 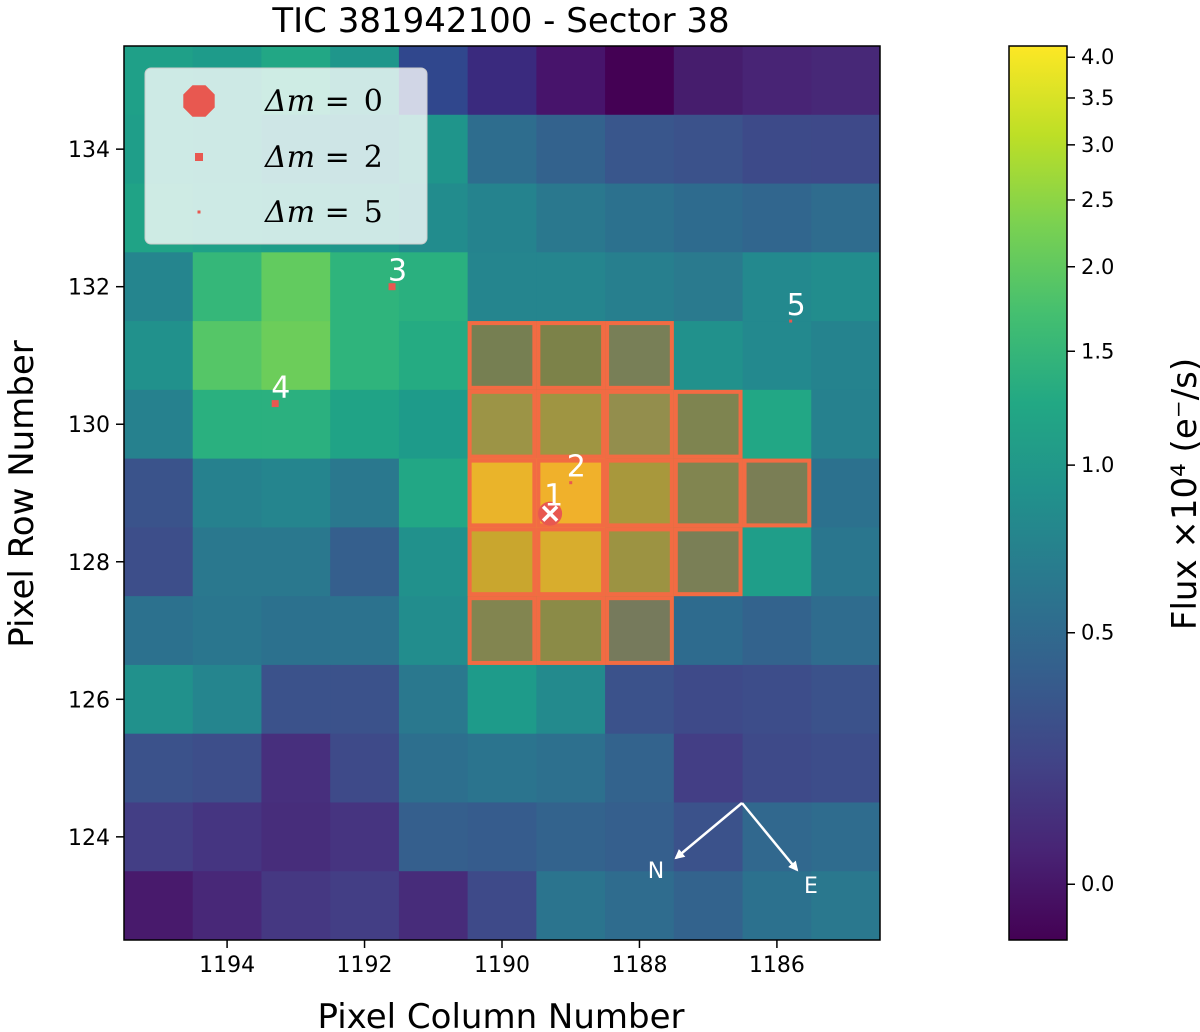 I want to click on colorbar-tick-label: 3.0, so click(x=1097, y=145).